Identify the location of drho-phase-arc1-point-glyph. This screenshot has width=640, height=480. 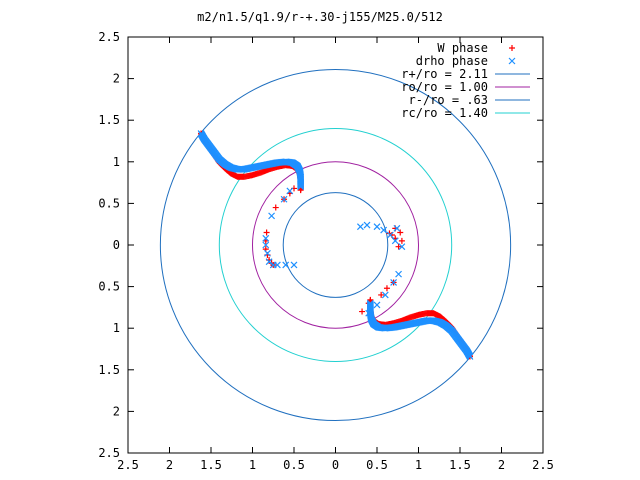
(370, 303).